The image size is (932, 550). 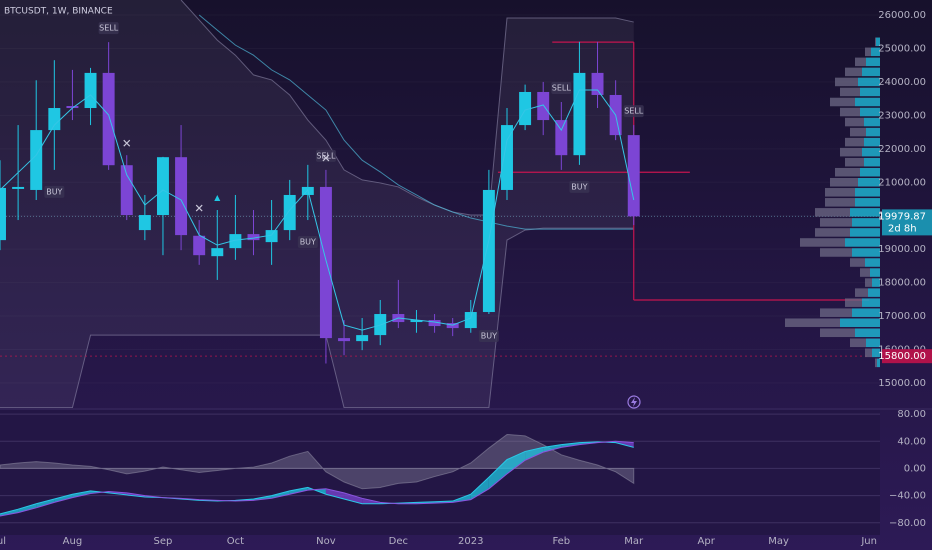 What do you see at coordinates (902, 249) in the screenshot?
I see `y-tick-label: 19000.00` at bounding box center [902, 249].